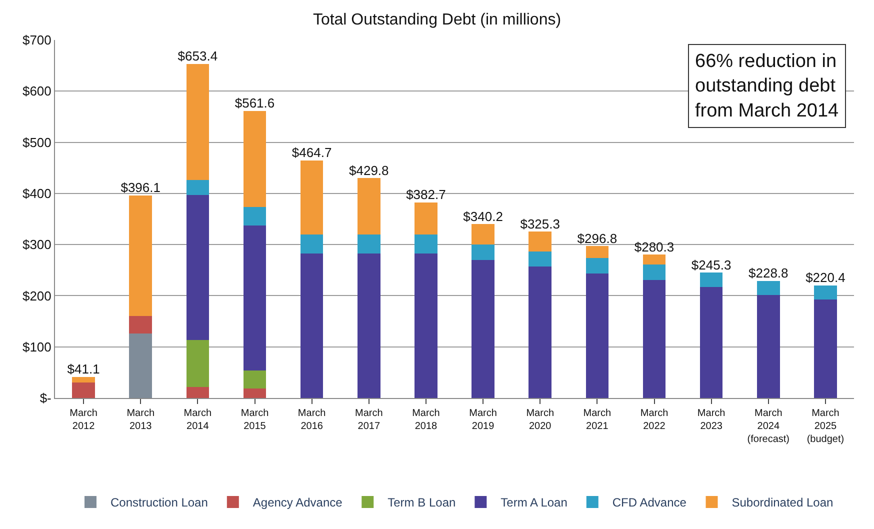 This screenshot has width=874, height=529. What do you see at coordinates (46, 398) in the screenshot?
I see `y-tick-label: $-` at bounding box center [46, 398].